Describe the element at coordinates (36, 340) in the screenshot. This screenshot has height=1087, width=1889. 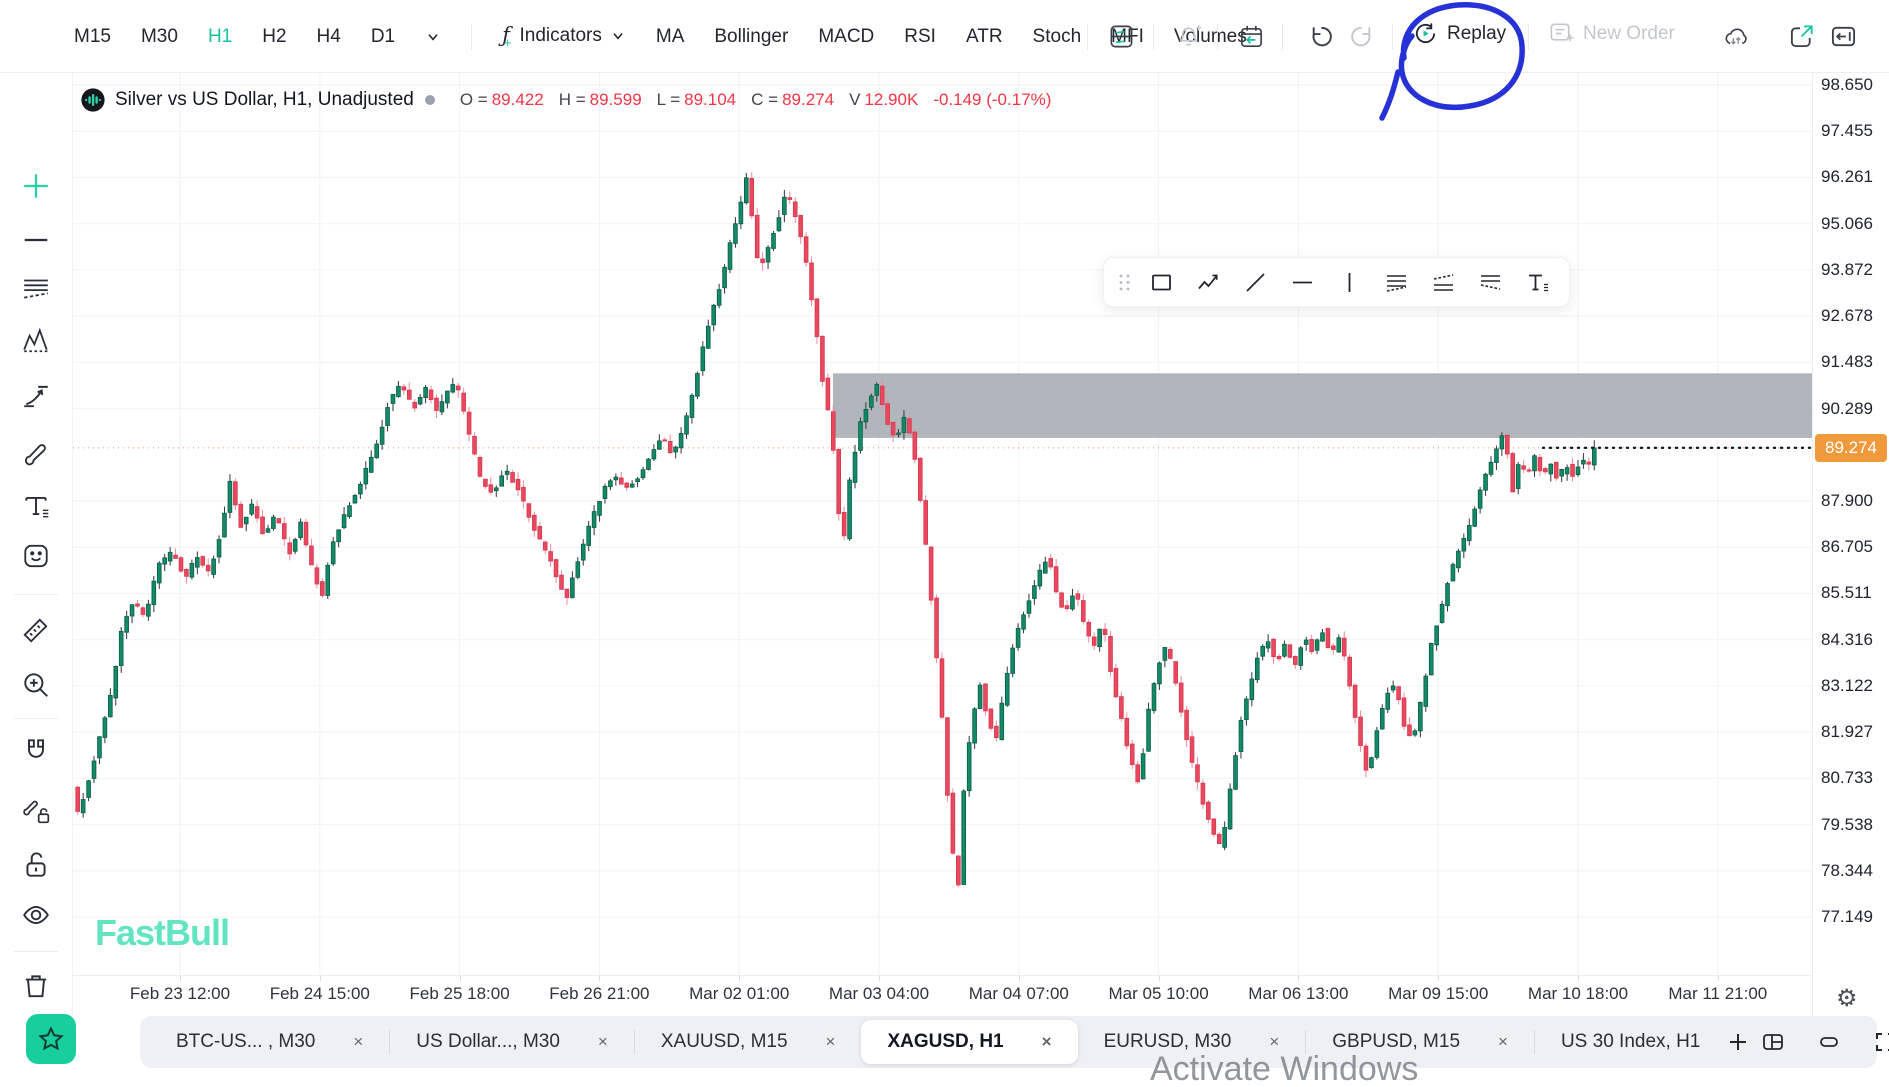
I see `pattern-icon` at that location.